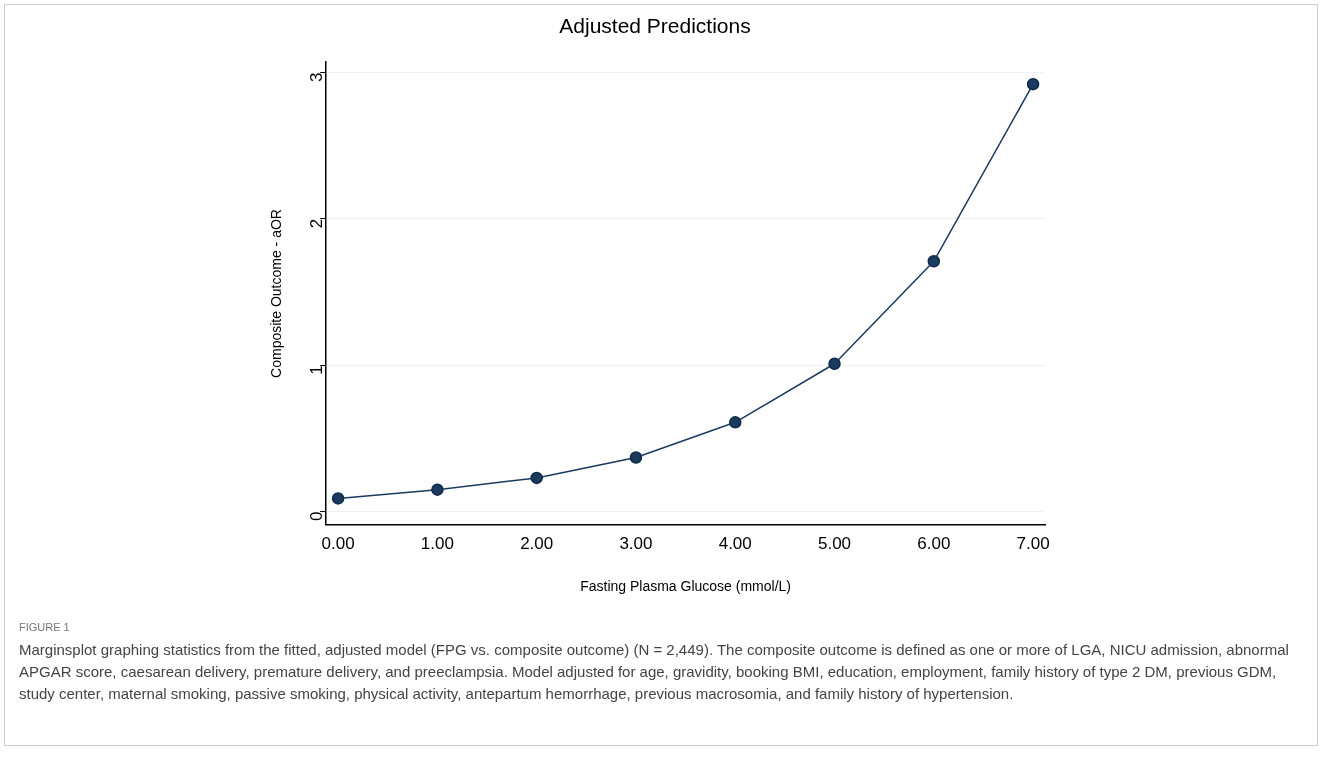  I want to click on x-tick-label: 1.00, so click(437, 543).